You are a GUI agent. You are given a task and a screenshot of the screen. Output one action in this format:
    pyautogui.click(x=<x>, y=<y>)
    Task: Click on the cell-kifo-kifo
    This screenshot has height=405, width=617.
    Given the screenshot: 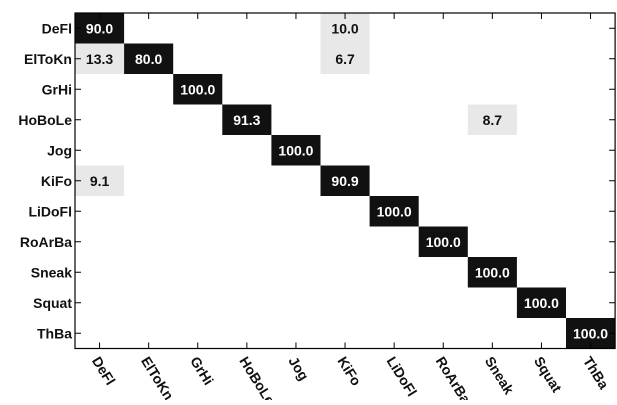 What is the action you would take?
    pyautogui.click(x=345, y=180)
    